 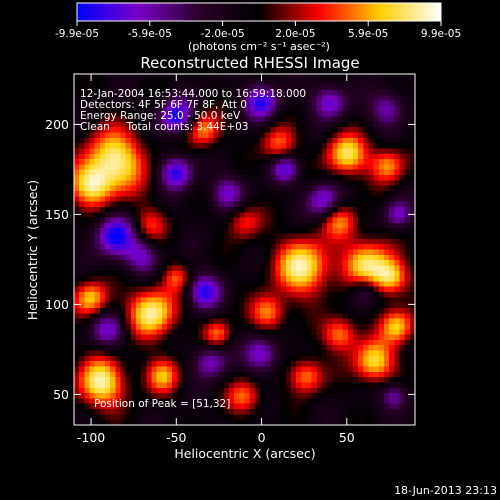 What do you see at coordinates (441, 34) in the screenshot?
I see `colorbar-tick-label: 9.9e-05` at bounding box center [441, 34].